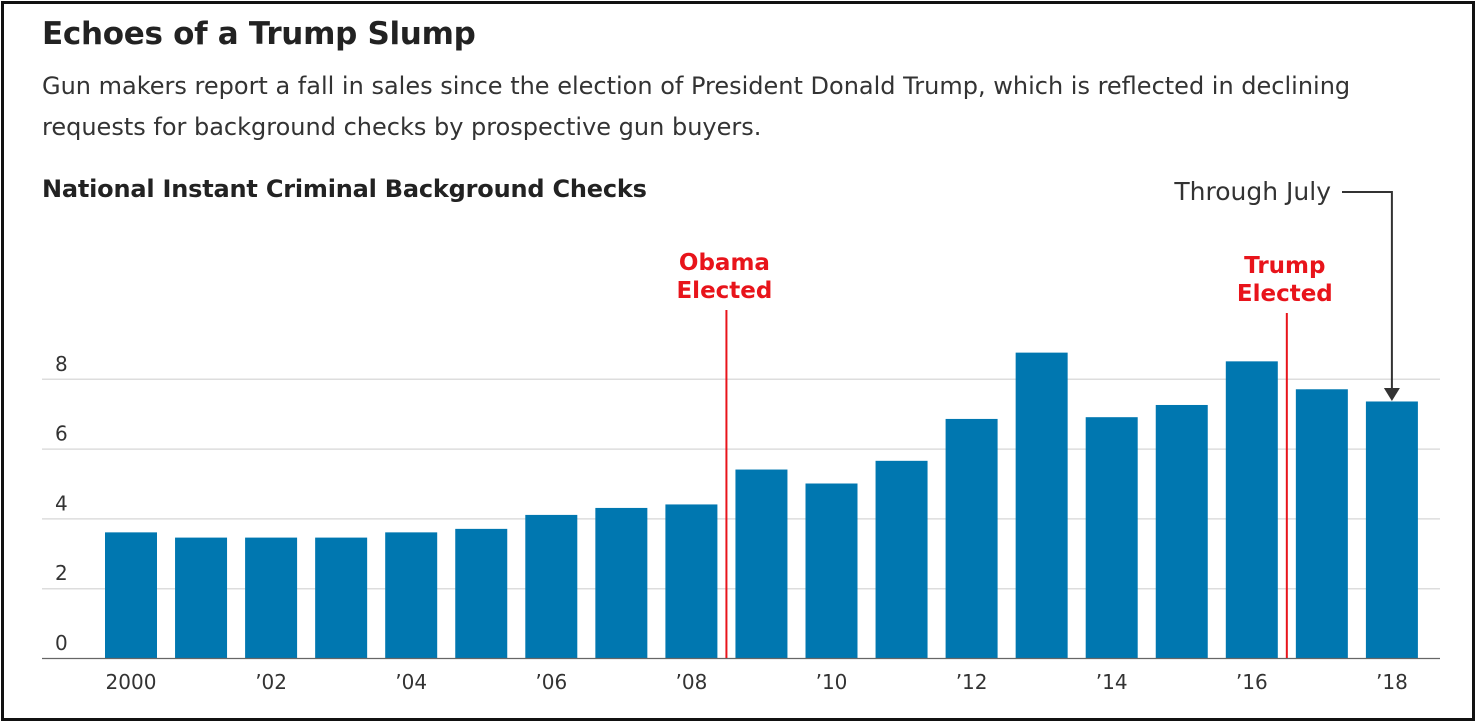 The width and height of the screenshot is (1476, 722). I want to click on x-tick-label: ’12, so click(972, 682).